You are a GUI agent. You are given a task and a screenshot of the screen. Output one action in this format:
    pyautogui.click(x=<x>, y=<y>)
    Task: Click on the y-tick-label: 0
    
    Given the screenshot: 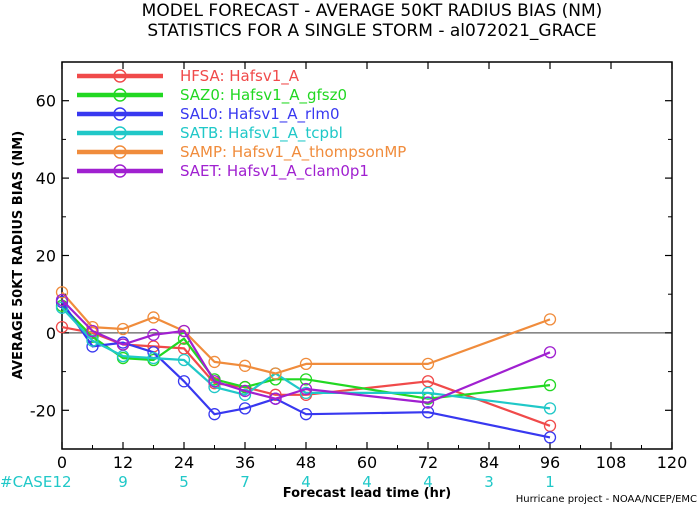 What is the action you would take?
    pyautogui.click(x=51, y=333)
    